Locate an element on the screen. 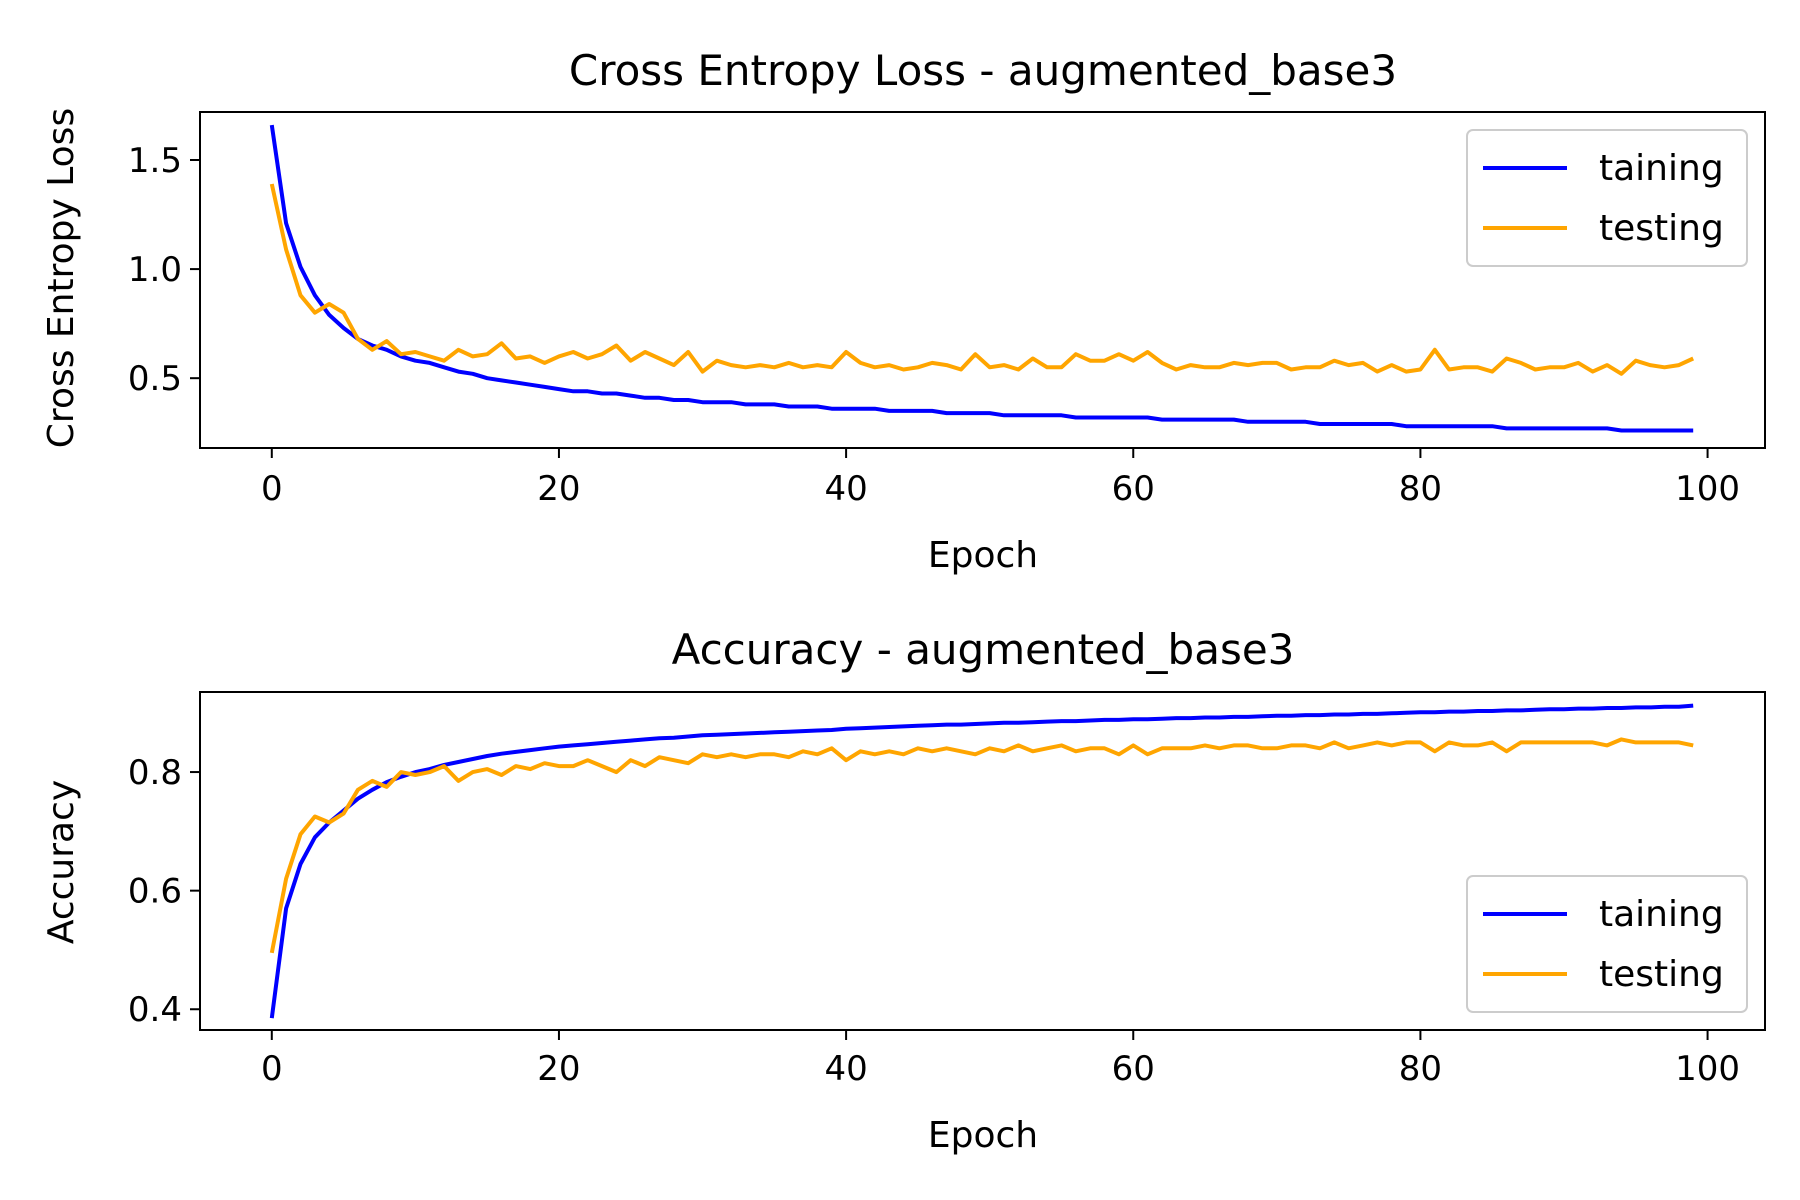 The image size is (1800, 1200). accuracy-x-tick-label: 80 is located at coordinates (1420, 1069).